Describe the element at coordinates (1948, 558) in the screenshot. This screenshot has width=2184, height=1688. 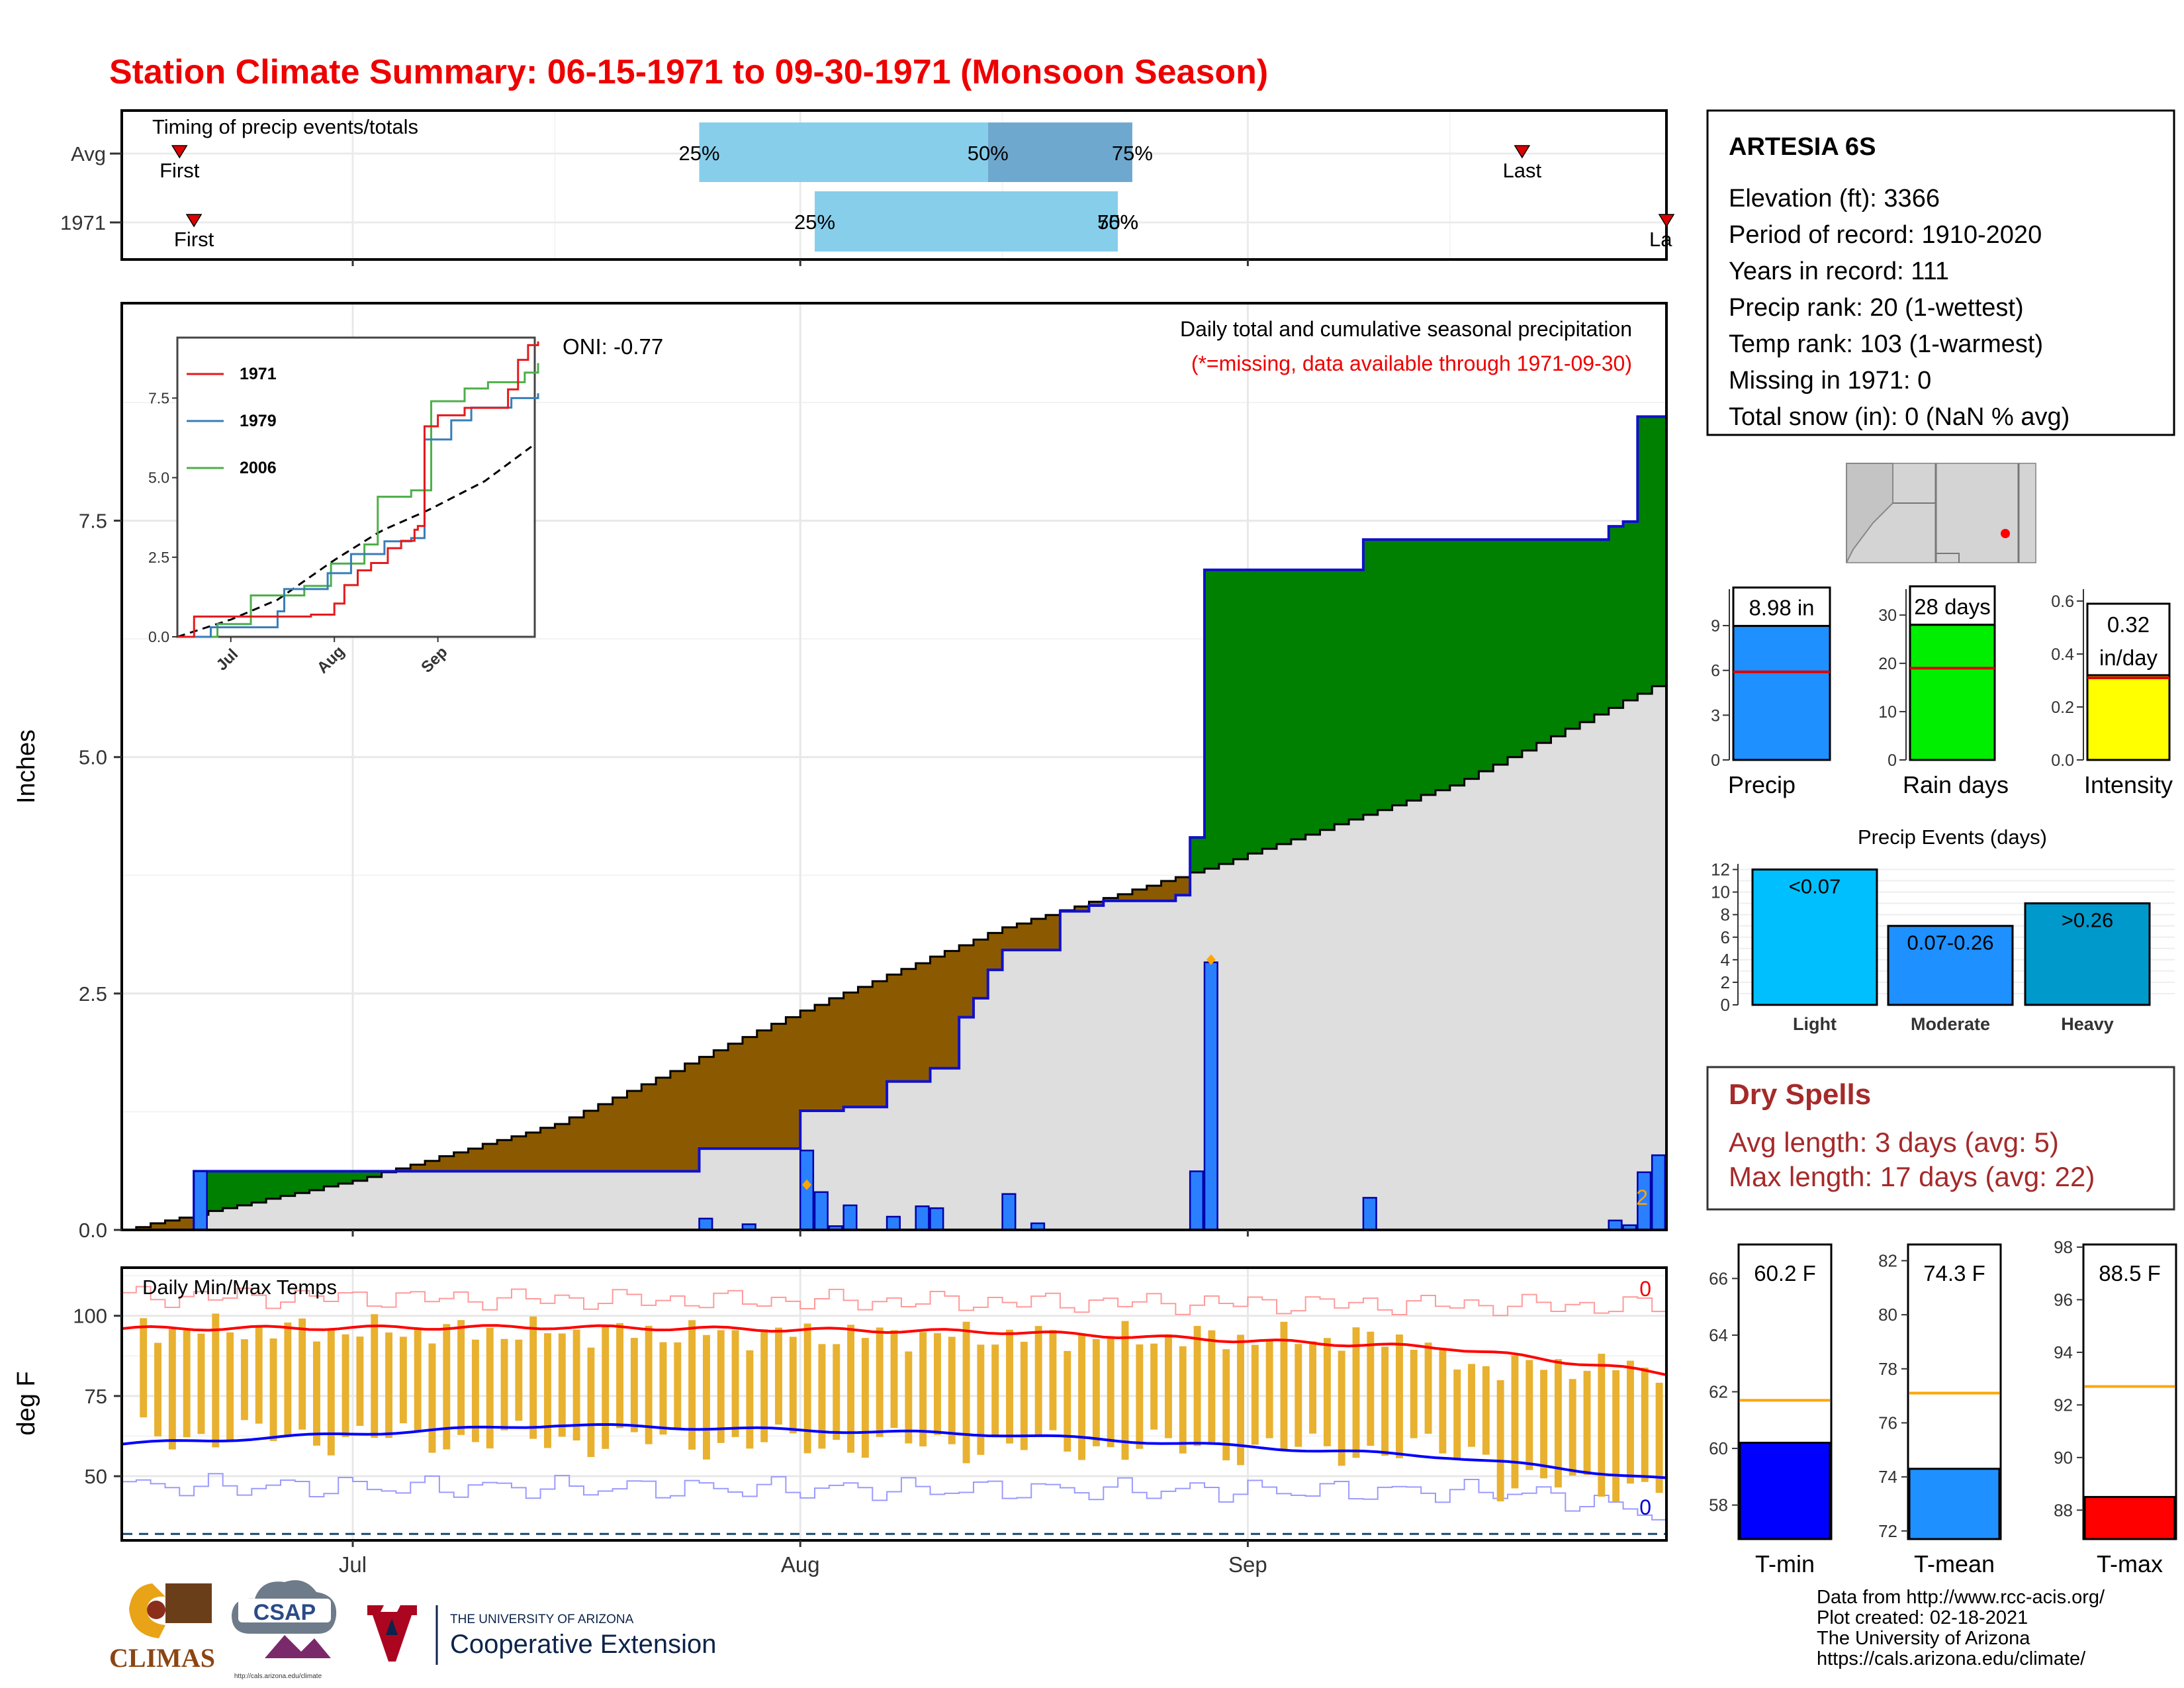
I see `map-state-border` at that location.